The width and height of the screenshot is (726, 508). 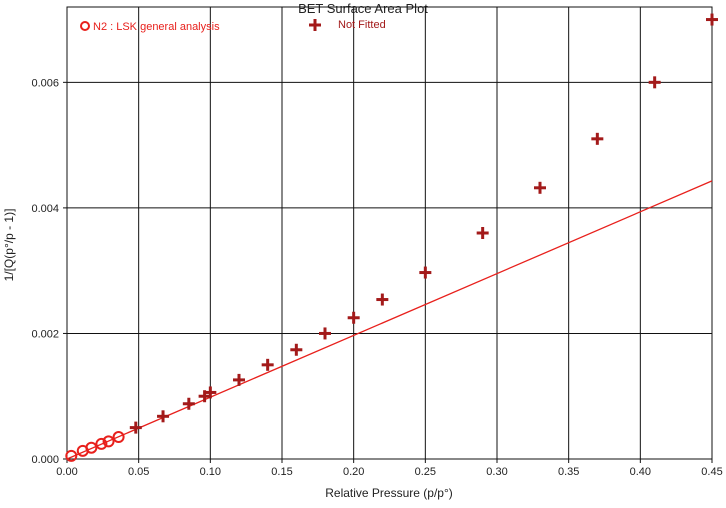 What do you see at coordinates (49, 271) in the screenshot?
I see `y-axis-ticks: 0.000 0.002 0.004 0.006` at bounding box center [49, 271].